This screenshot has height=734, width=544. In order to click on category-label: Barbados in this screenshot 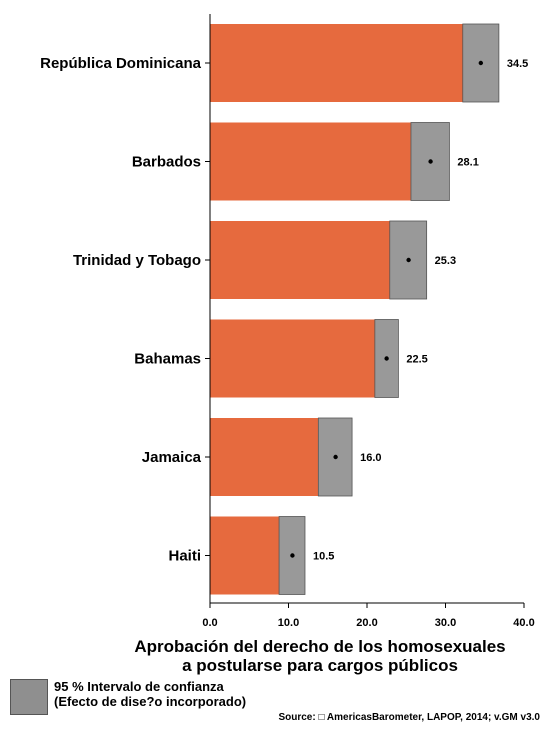, I will do `click(166, 162)`.